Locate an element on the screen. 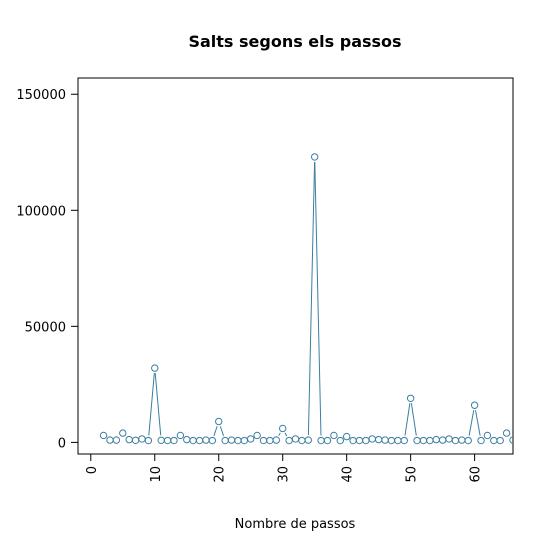 The image size is (553, 552). y-tick-label: 0 is located at coordinates (62, 443).